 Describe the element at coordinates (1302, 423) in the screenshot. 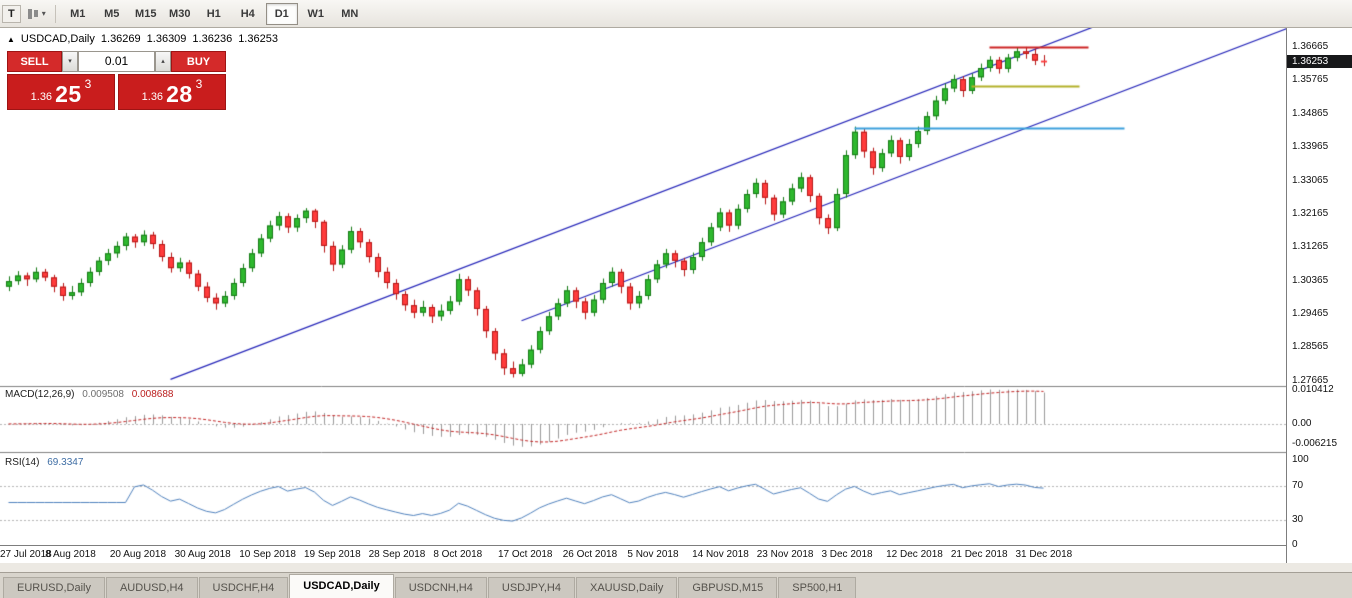

I see `macd-axis-label: 0.00` at that location.